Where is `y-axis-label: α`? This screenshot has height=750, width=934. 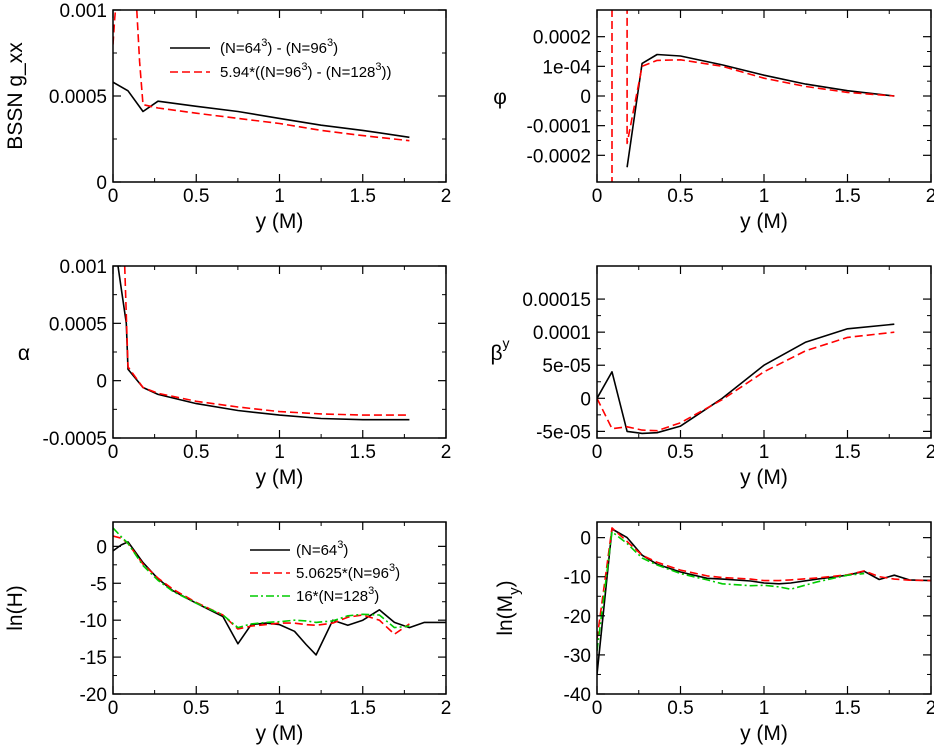
y-axis-label: α is located at coordinates (24, 353).